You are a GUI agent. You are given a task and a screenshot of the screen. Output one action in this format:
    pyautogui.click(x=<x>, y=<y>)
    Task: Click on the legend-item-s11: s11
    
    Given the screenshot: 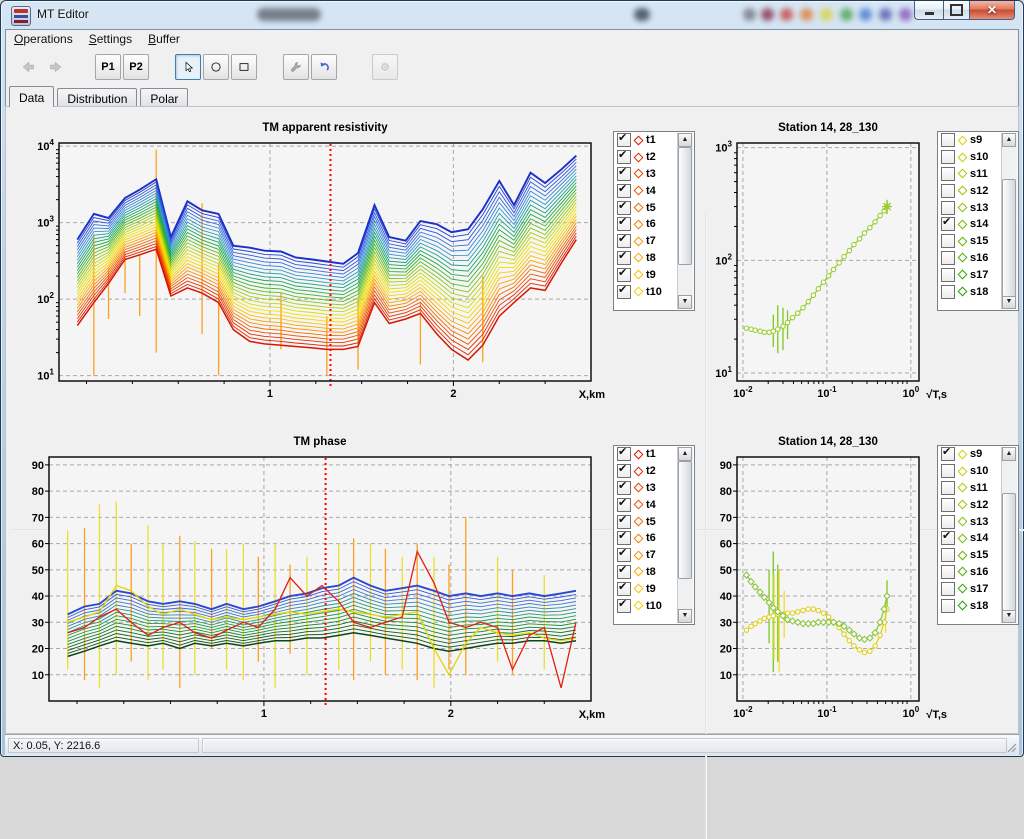 What is the action you would take?
    pyautogui.click(x=978, y=488)
    